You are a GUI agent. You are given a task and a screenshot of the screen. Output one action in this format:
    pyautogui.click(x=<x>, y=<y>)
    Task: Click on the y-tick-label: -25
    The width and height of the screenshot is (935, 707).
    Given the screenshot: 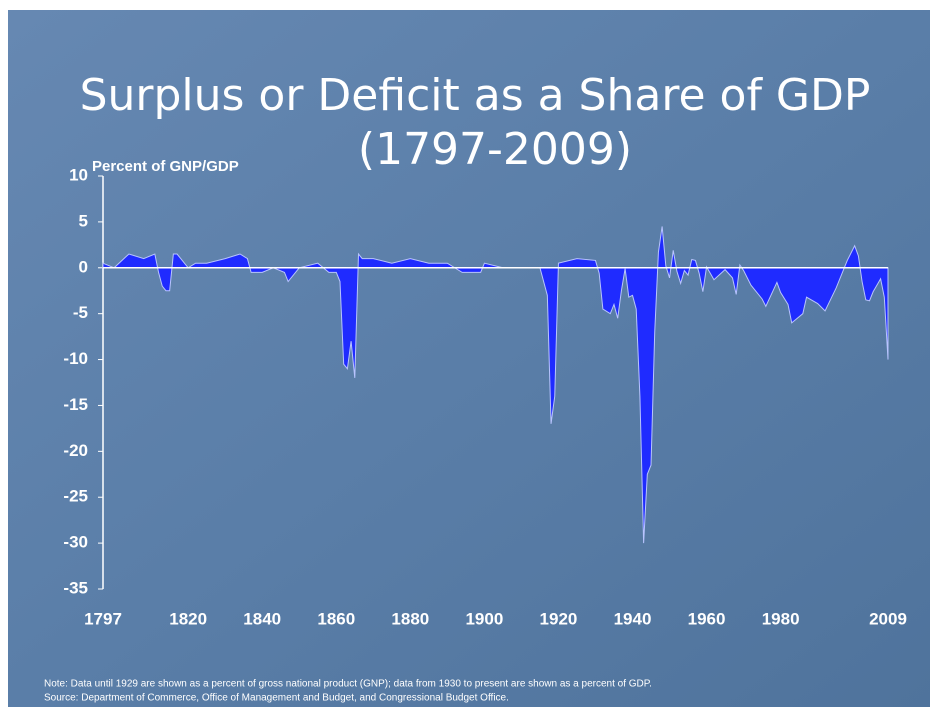 What is the action you would take?
    pyautogui.click(x=75, y=496)
    